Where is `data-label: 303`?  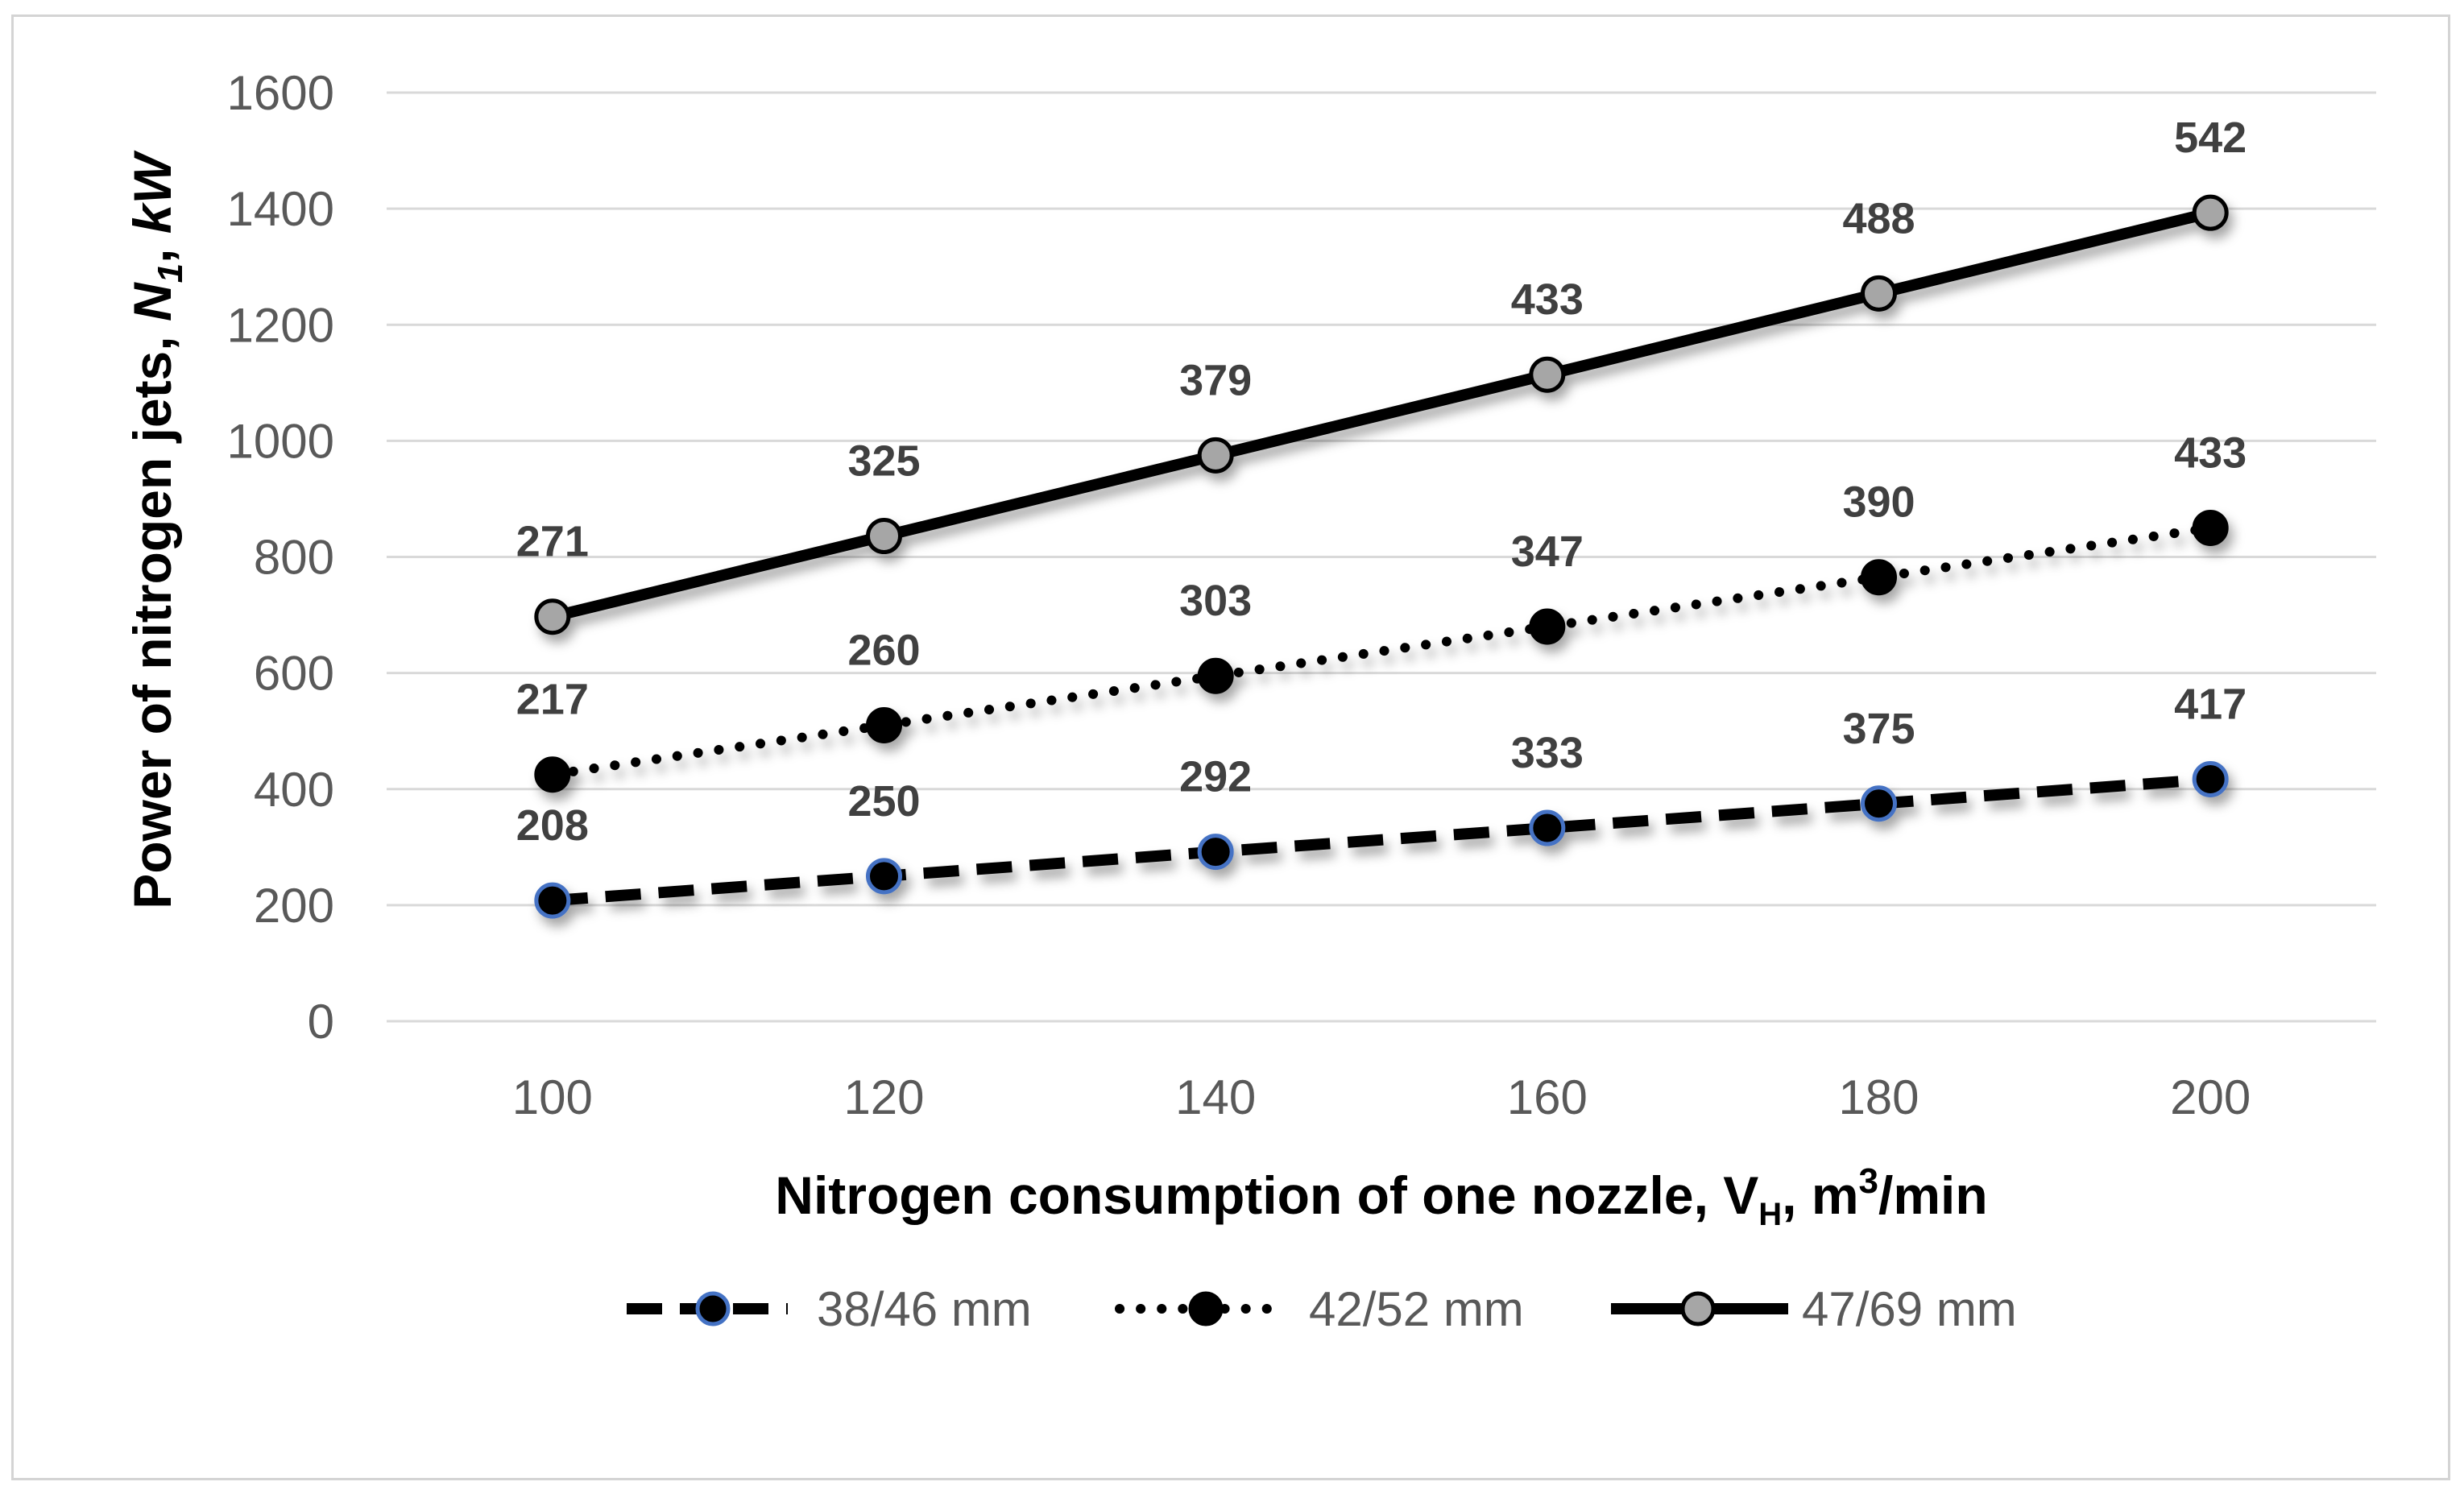
data-label: 303 is located at coordinates (1215, 601).